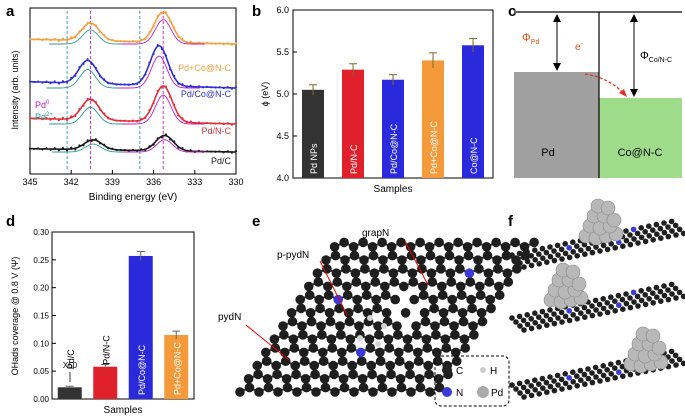 The width and height of the screenshot is (685, 419). I want to click on panel-label-c: c, so click(512, 11).